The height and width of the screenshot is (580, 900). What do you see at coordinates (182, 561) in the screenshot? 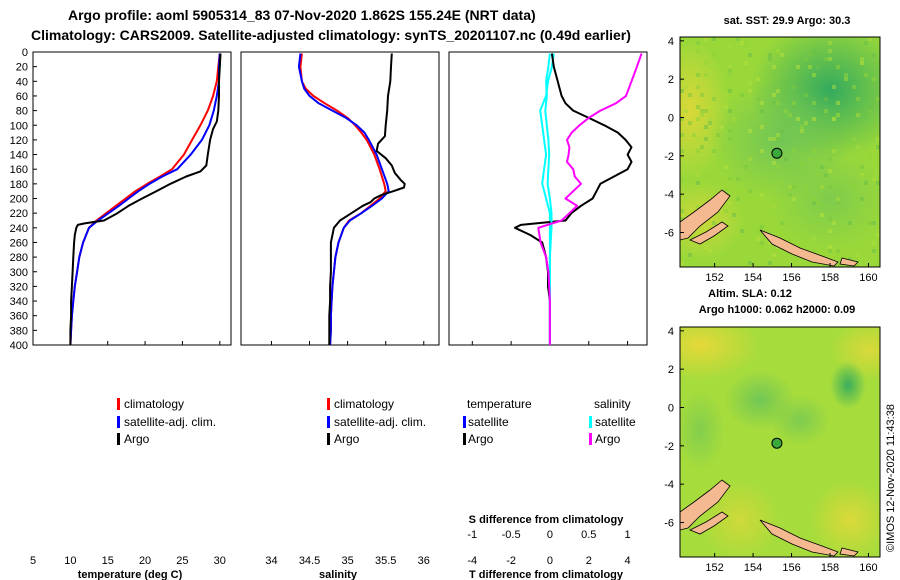
I see `x-tick-label: 25` at bounding box center [182, 561].